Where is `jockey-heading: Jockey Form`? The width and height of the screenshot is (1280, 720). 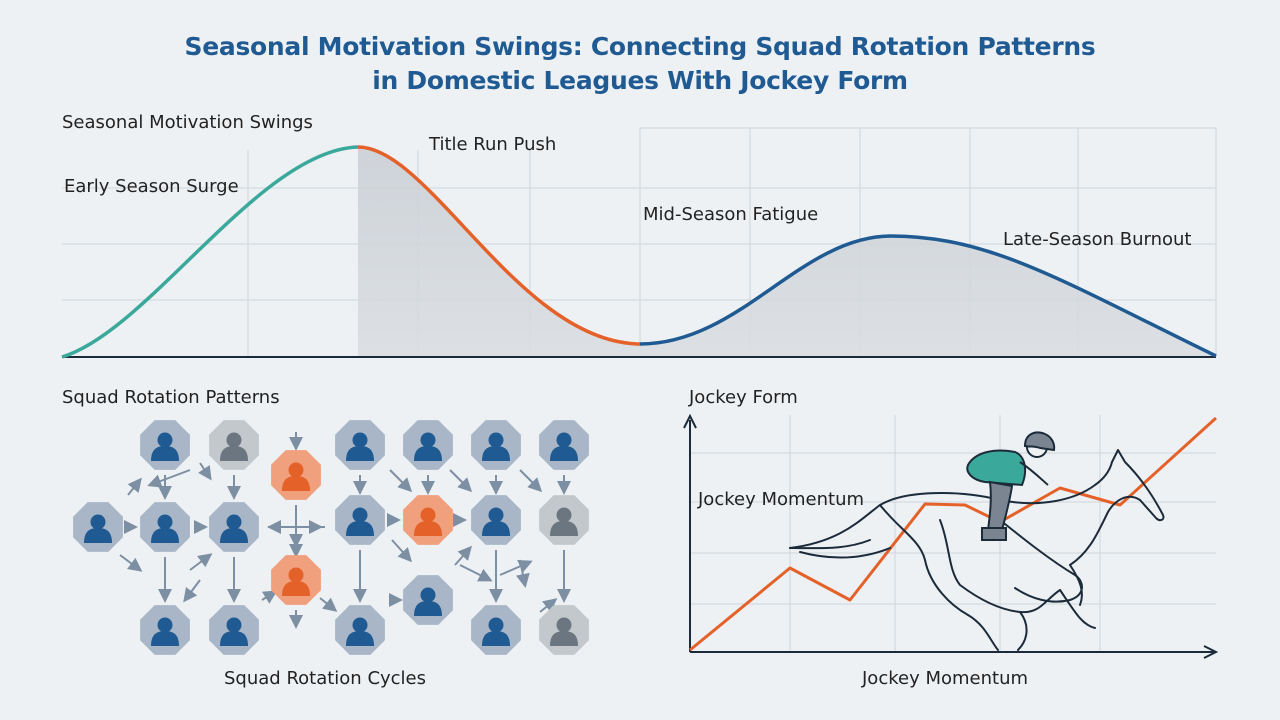 jockey-heading: Jockey Form is located at coordinates (743, 397).